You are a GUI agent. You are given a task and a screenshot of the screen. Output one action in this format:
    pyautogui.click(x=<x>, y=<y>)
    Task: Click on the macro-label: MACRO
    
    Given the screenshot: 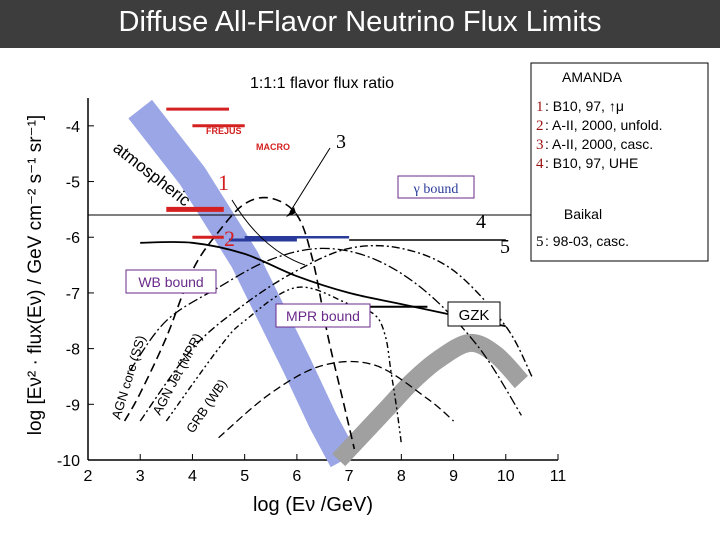 What is the action you would take?
    pyautogui.click(x=273, y=147)
    